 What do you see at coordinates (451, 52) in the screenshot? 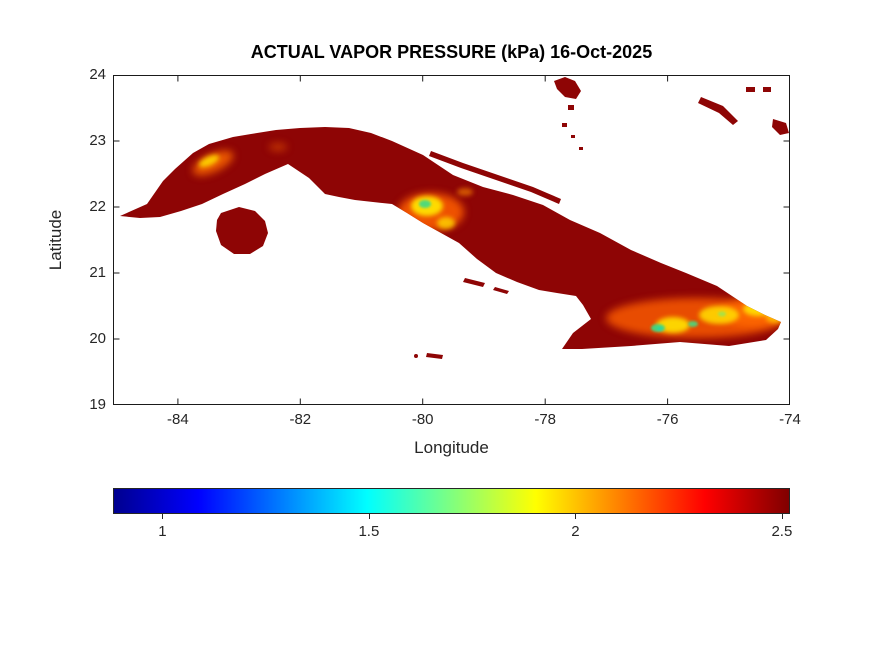
I see `figure-title: ACTUAL VAPOR PRESSURE (kPa) 16-Oct-2025` at bounding box center [451, 52].